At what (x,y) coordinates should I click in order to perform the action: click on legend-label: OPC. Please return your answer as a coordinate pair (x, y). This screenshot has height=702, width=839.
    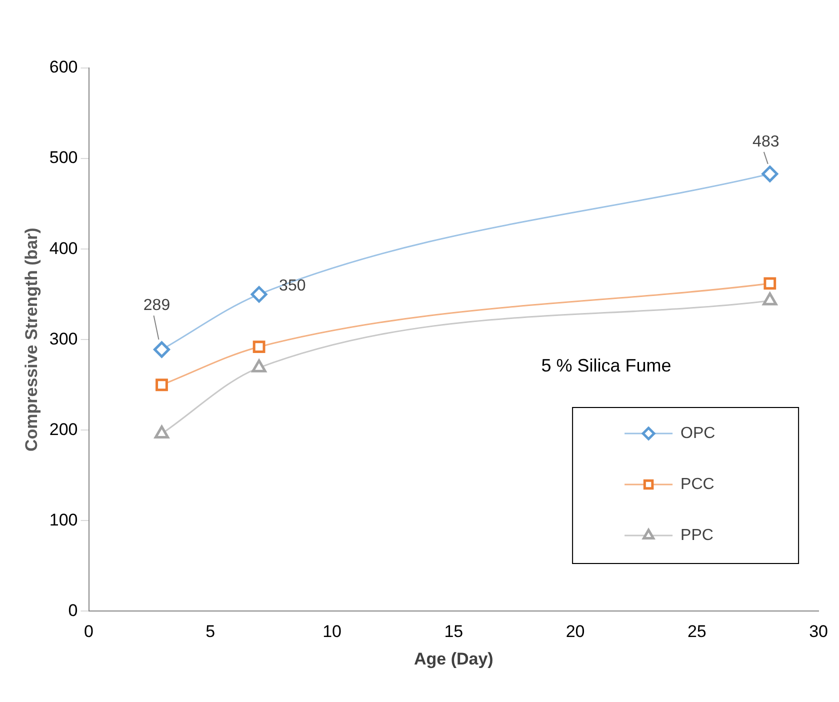
    Looking at the image, I should click on (698, 433).